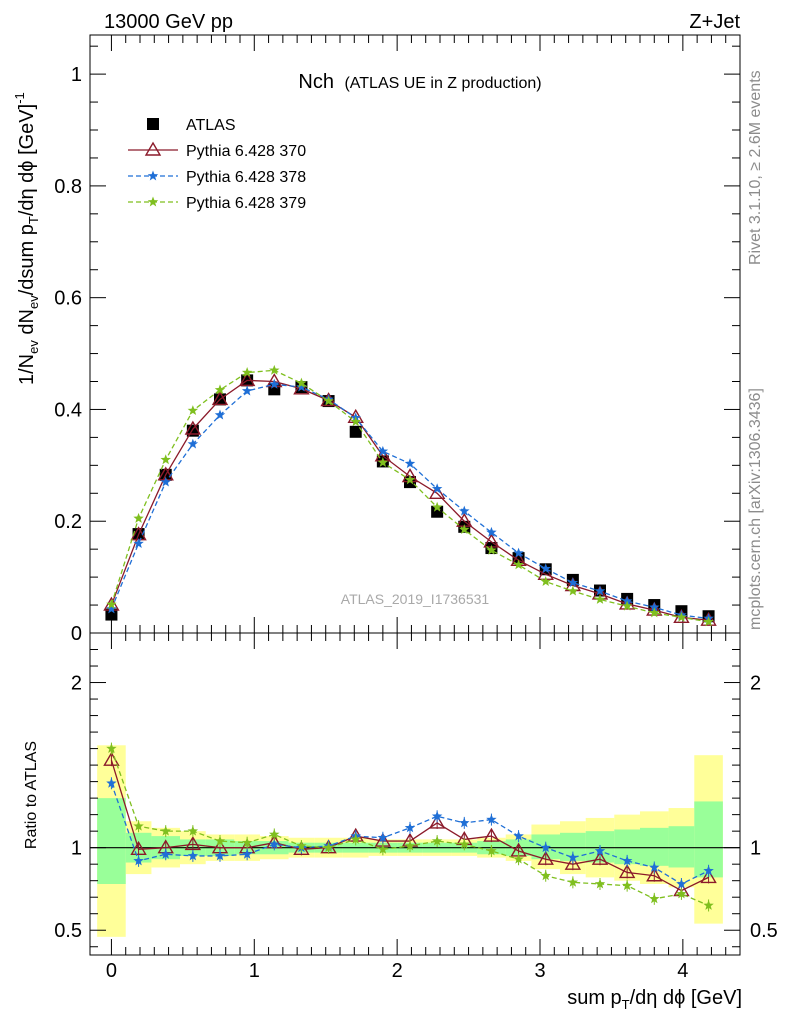 The height and width of the screenshot is (1024, 786). Describe the element at coordinates (68, 299) in the screenshot. I see `main-y-tick-label: 0.6` at that location.